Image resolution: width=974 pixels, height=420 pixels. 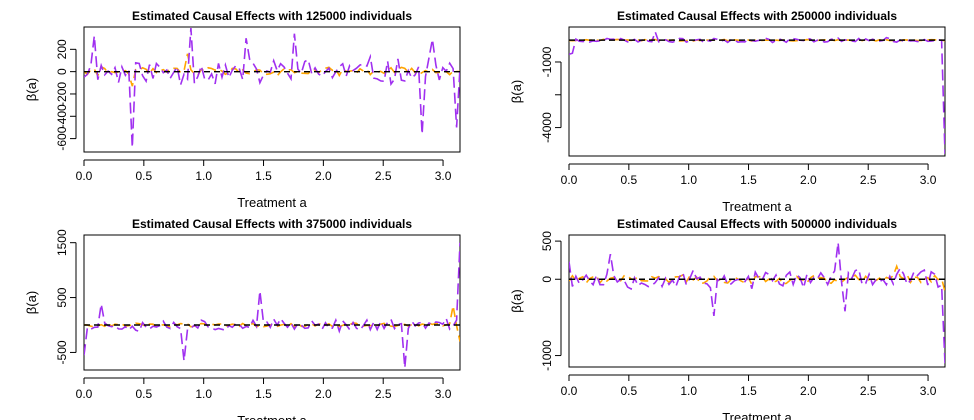 I want to click on y-tick-label: 200, so click(x=62, y=49).